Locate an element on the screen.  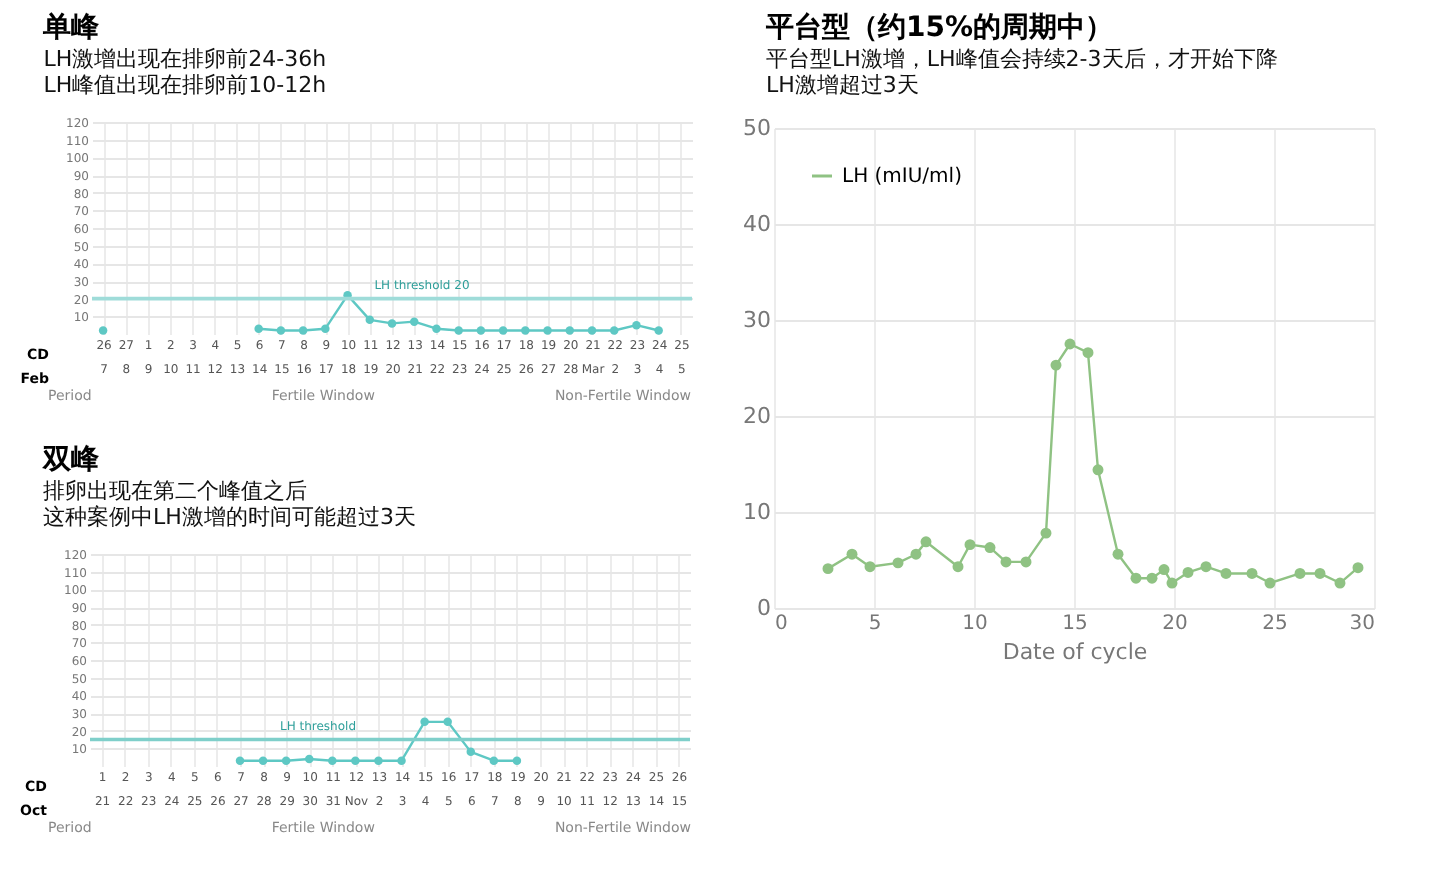
x-tick-label: 15 is located at coordinates (1075, 624).